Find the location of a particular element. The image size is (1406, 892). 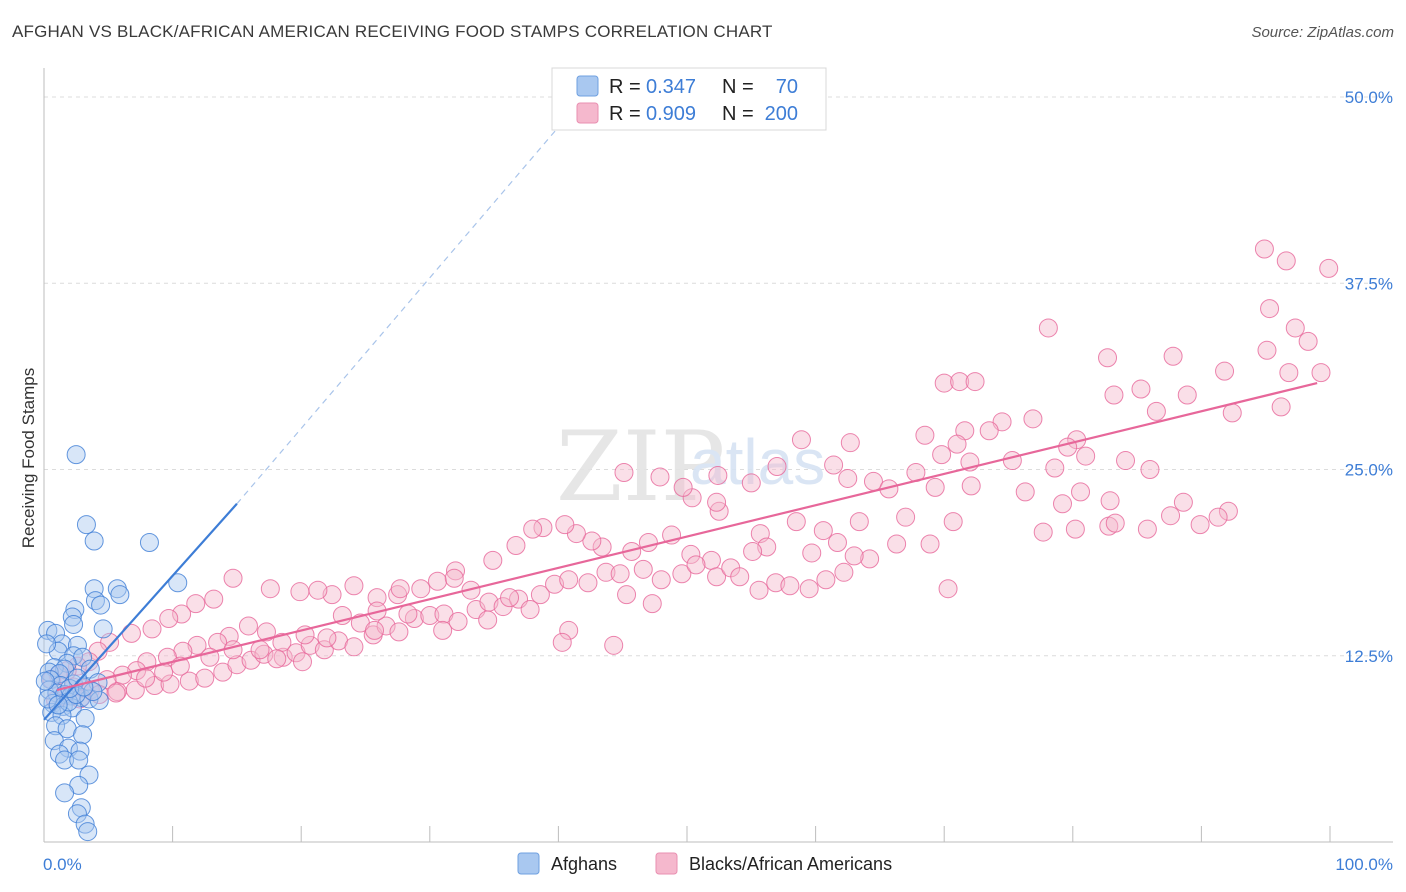

bottom-legend-swatch-afghans is located at coordinates (528, 863).